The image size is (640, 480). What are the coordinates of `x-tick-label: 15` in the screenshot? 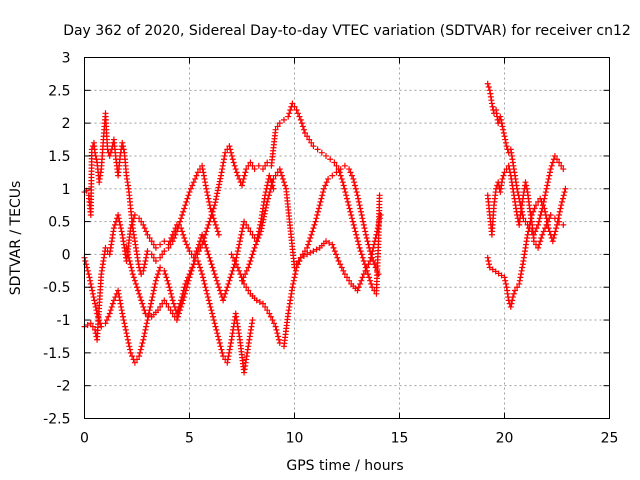 It's located at (400, 439).